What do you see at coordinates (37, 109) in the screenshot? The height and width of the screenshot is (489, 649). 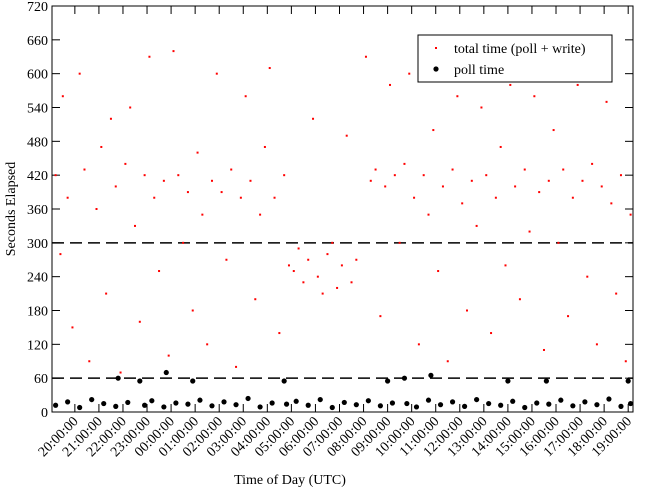 I see `y-tick-label: 540` at bounding box center [37, 109].